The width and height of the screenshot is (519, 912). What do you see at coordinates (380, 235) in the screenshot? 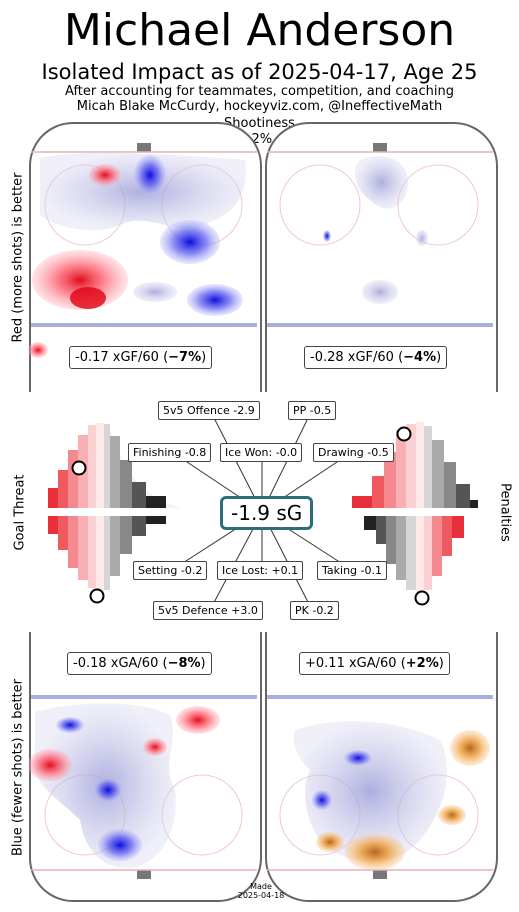
I see `heatmap-offence-pp` at bounding box center [380, 235].